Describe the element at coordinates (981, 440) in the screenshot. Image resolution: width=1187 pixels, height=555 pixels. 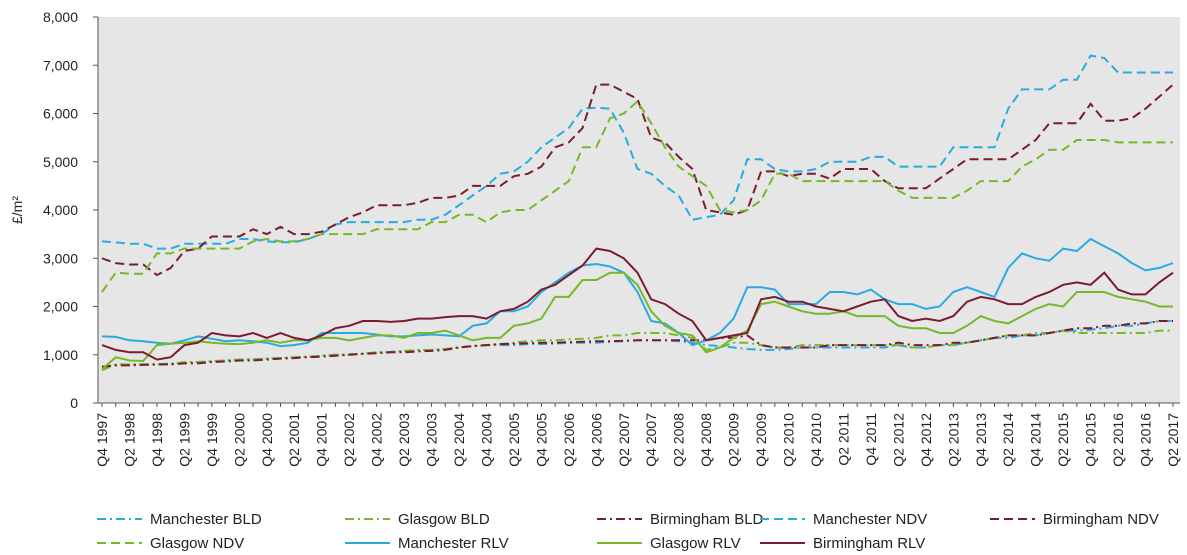
I see `x-tick-label: Q4 2013` at that location.